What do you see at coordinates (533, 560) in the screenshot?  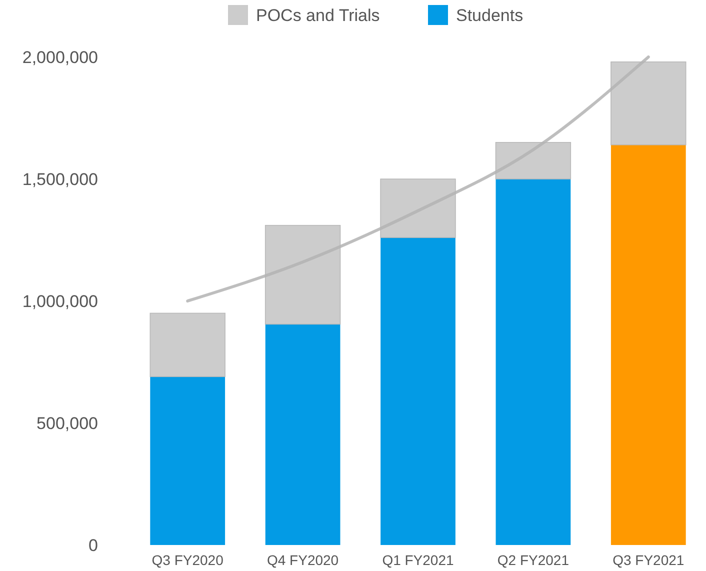 I see `x-tick-label: Q2 FY2021` at bounding box center [533, 560].